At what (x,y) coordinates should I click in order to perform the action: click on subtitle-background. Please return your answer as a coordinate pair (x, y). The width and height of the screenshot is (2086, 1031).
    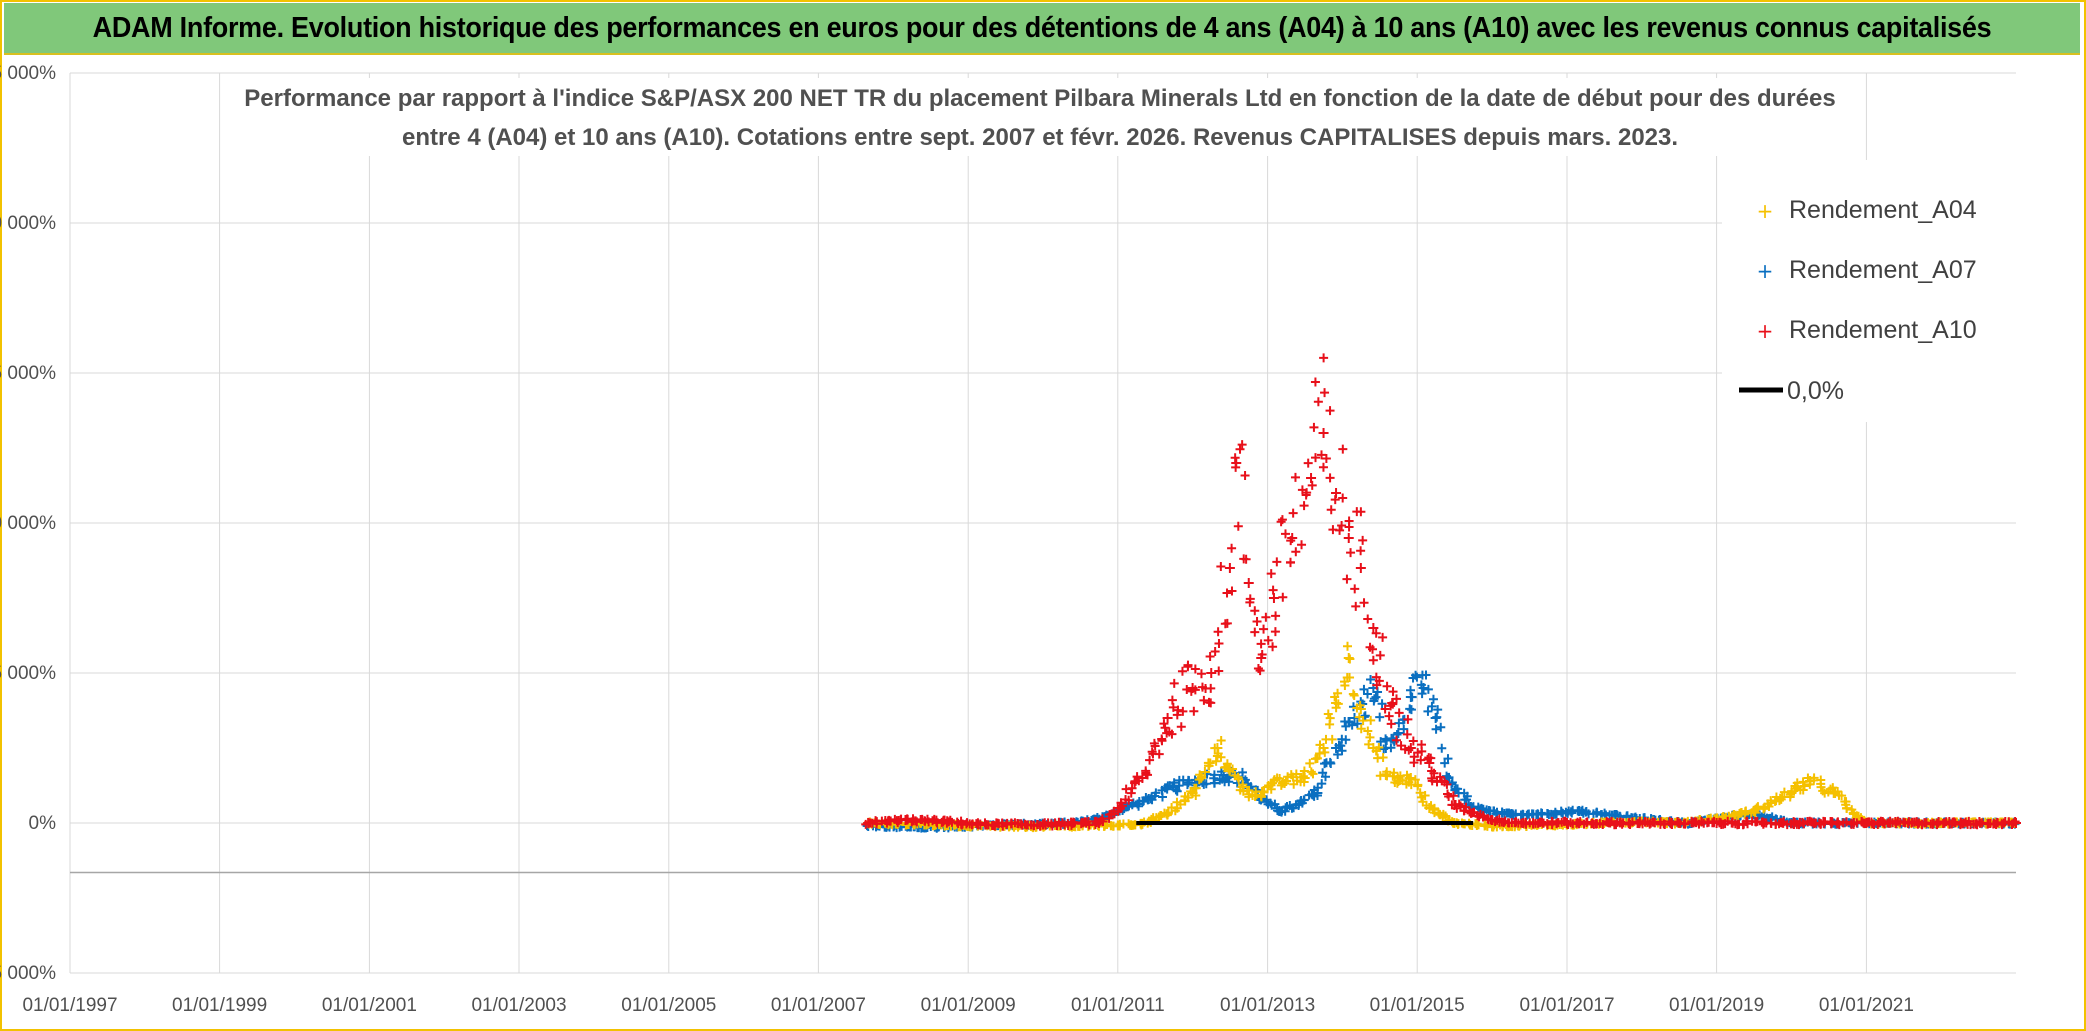
    Looking at the image, I should click on (1040, 117).